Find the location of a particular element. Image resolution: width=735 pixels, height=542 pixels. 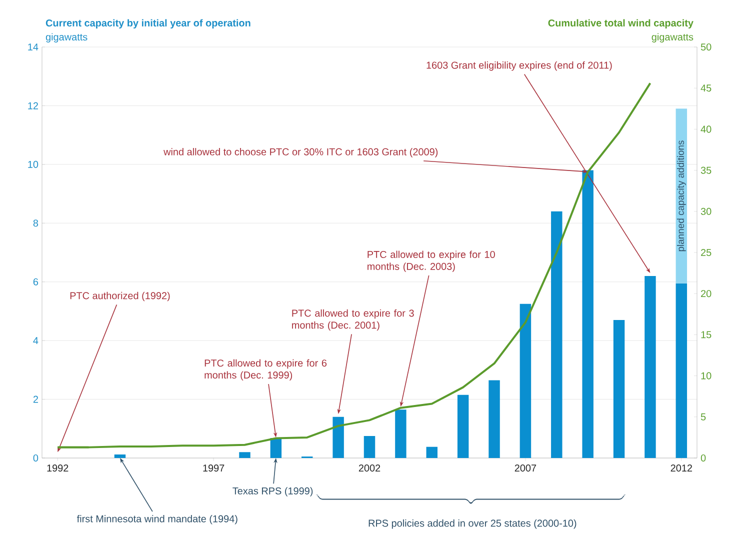

annotation: 1603 Grant eligibility expires (end of 2011) is located at coordinates (519, 66).